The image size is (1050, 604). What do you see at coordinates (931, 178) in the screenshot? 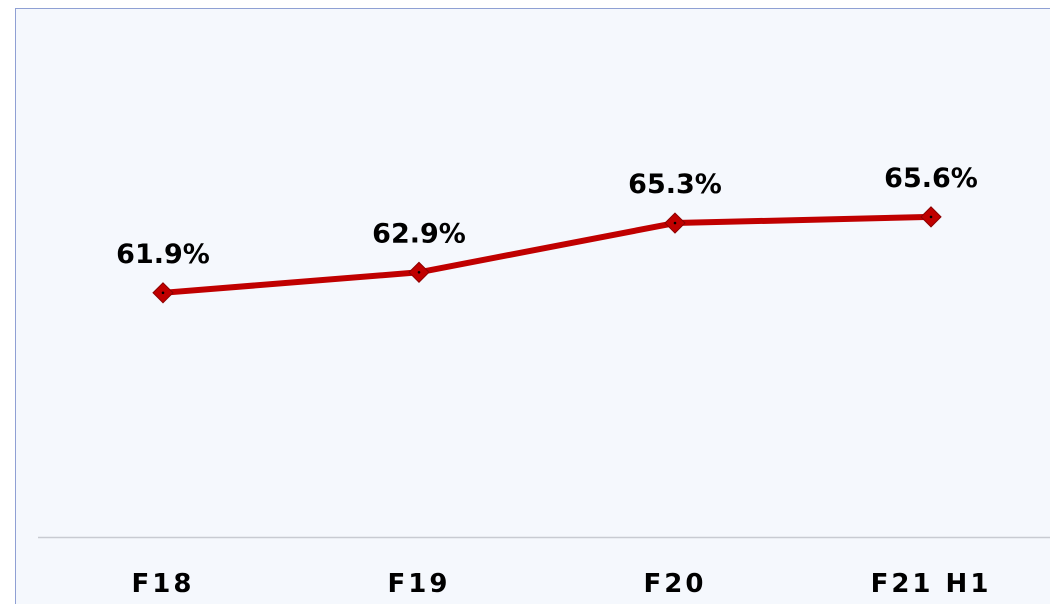
I see `data-label: 65.6%` at bounding box center [931, 178].